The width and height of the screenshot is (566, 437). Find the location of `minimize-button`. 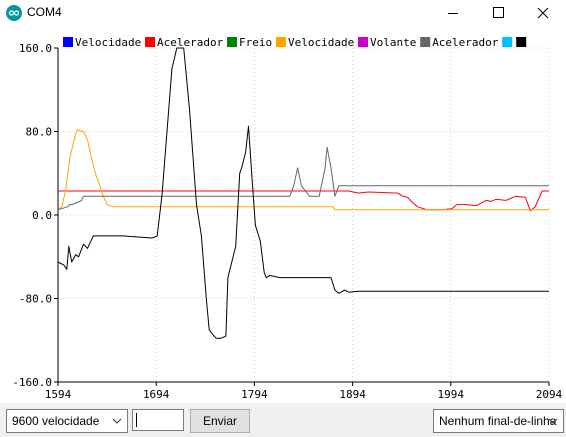

minimize-button is located at coordinates (453, 13).